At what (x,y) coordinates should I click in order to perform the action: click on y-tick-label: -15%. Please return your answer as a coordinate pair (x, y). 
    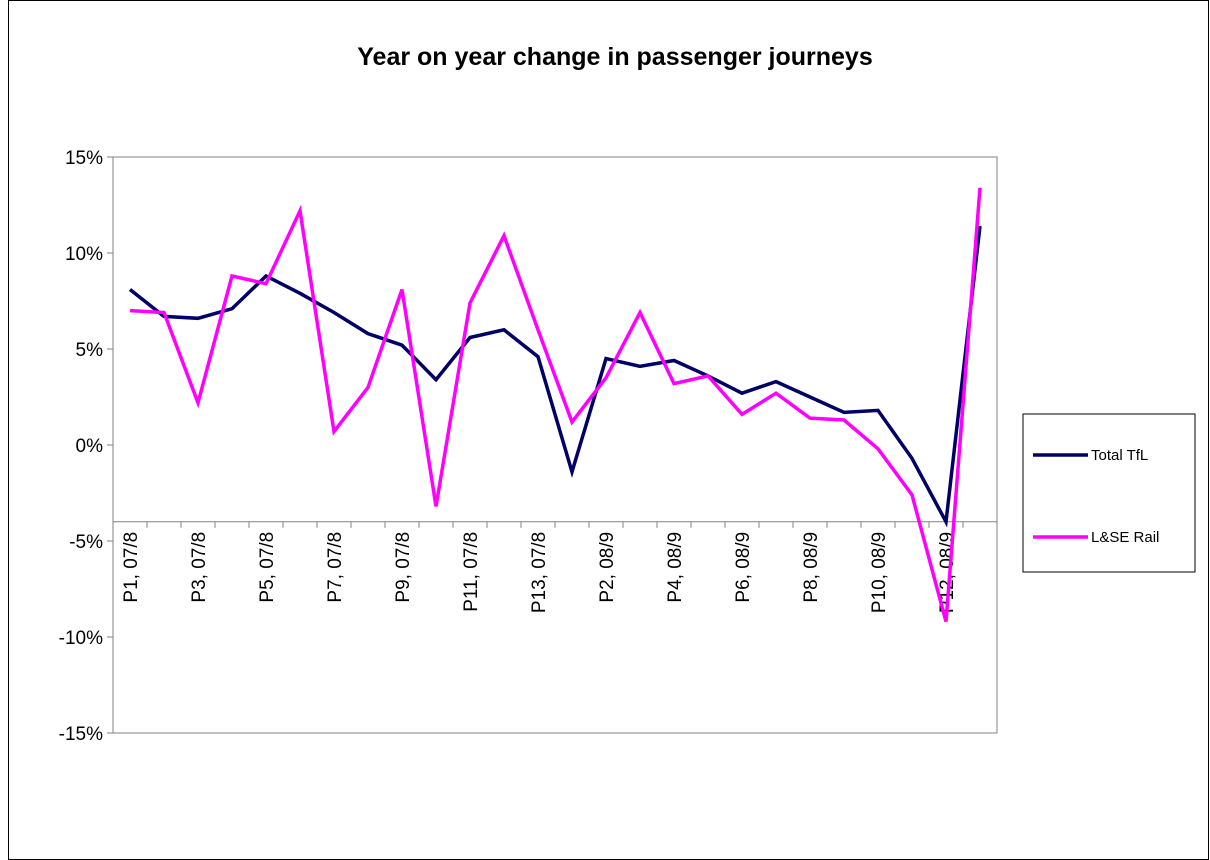
    Looking at the image, I should click on (81, 734).